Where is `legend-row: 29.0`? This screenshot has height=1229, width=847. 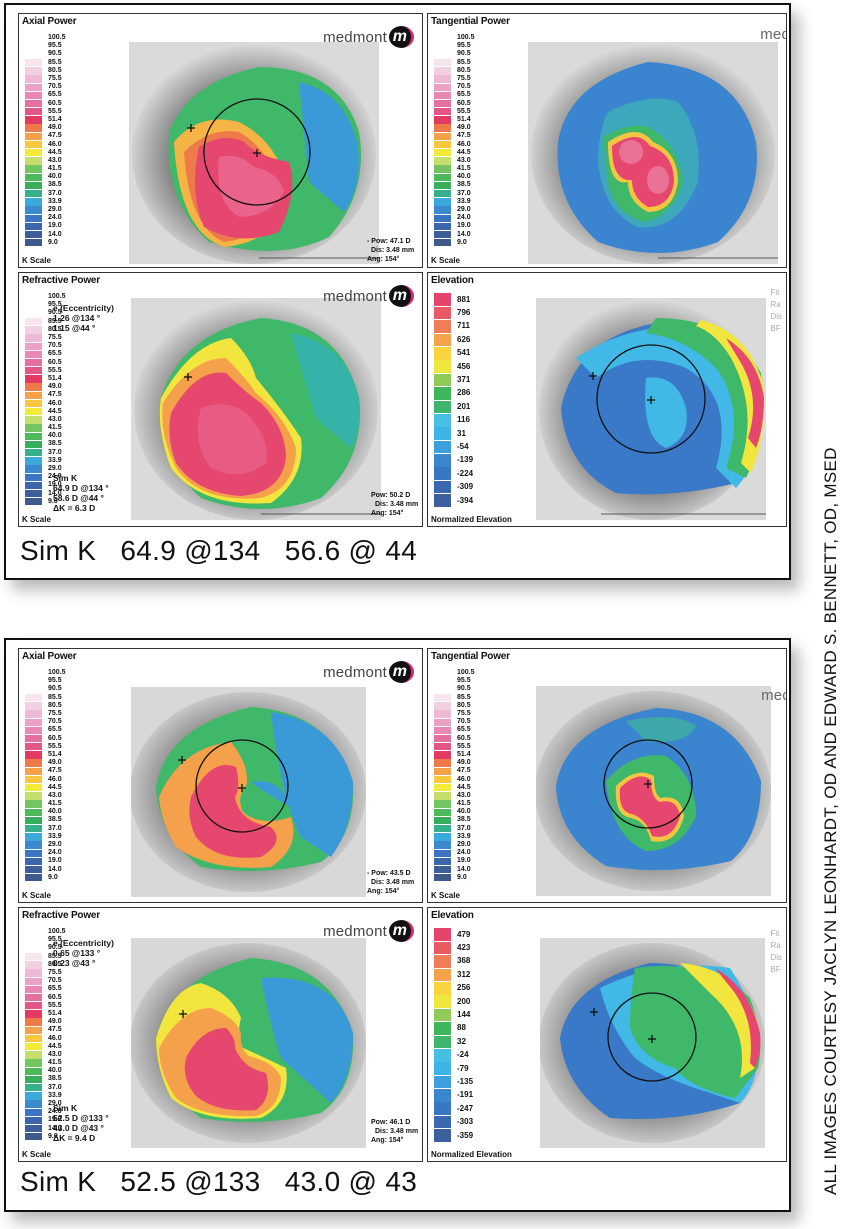 legend-row: 29.0 is located at coordinates (45, 1104).